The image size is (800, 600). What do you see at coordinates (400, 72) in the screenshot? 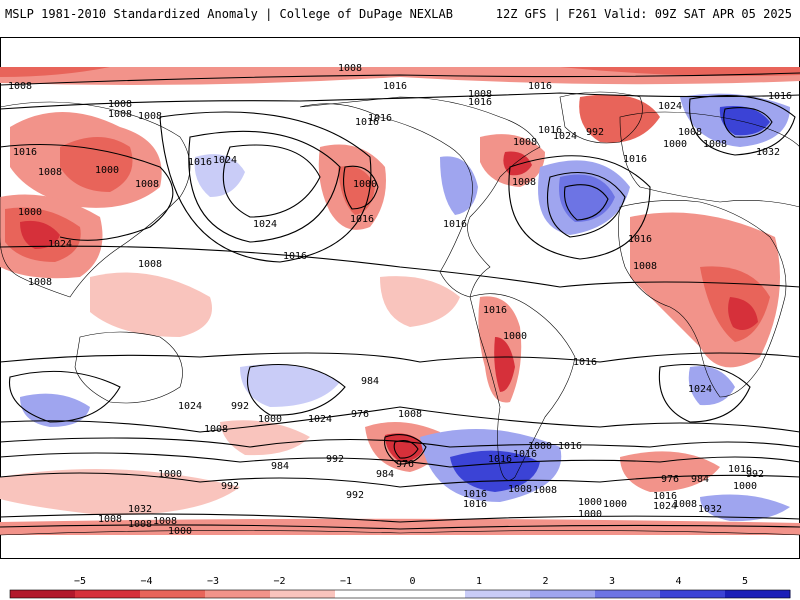
I see `anomaly-polar-north-core` at bounding box center [400, 72].